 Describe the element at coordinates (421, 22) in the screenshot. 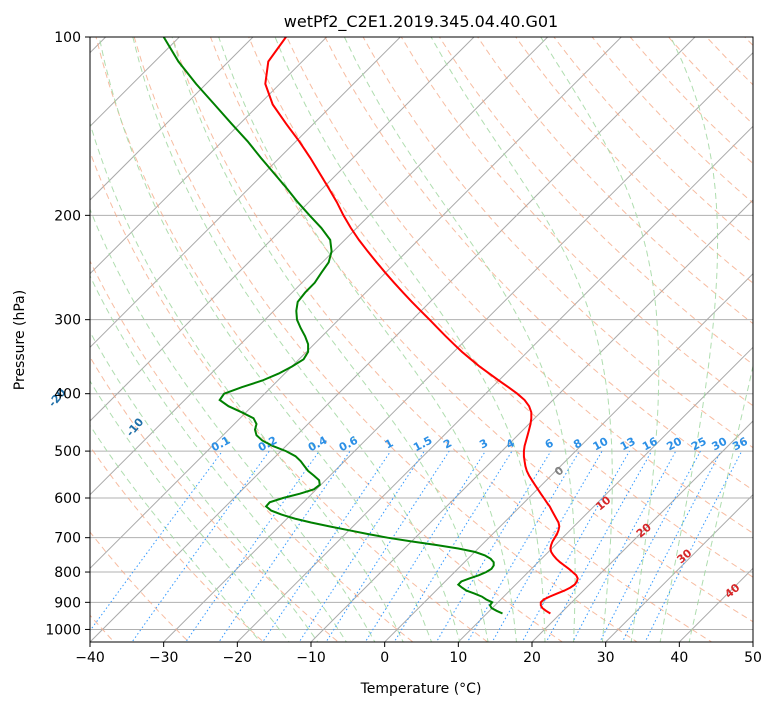

I see `chart-title: wetPf2_C2E1.2019.345.04.40.G01` at that location.